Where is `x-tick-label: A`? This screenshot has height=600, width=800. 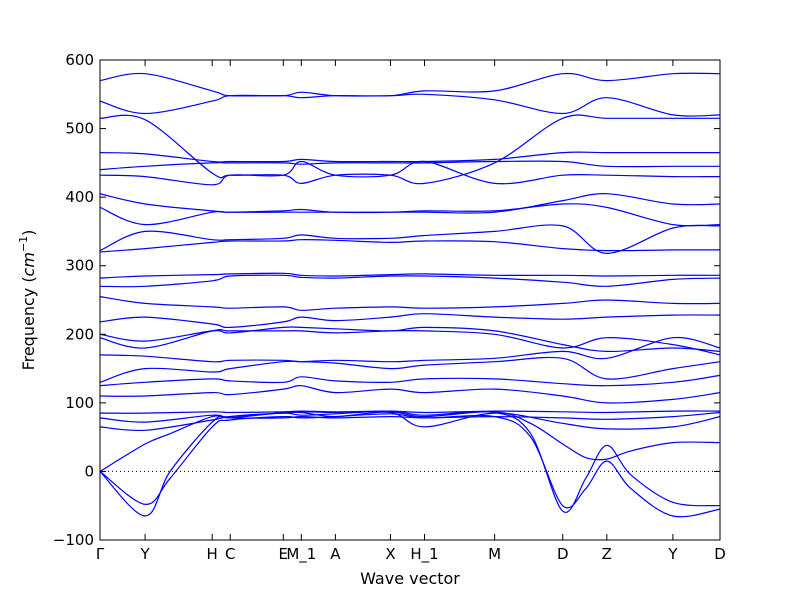
x-tick-label: A is located at coordinates (335, 554).